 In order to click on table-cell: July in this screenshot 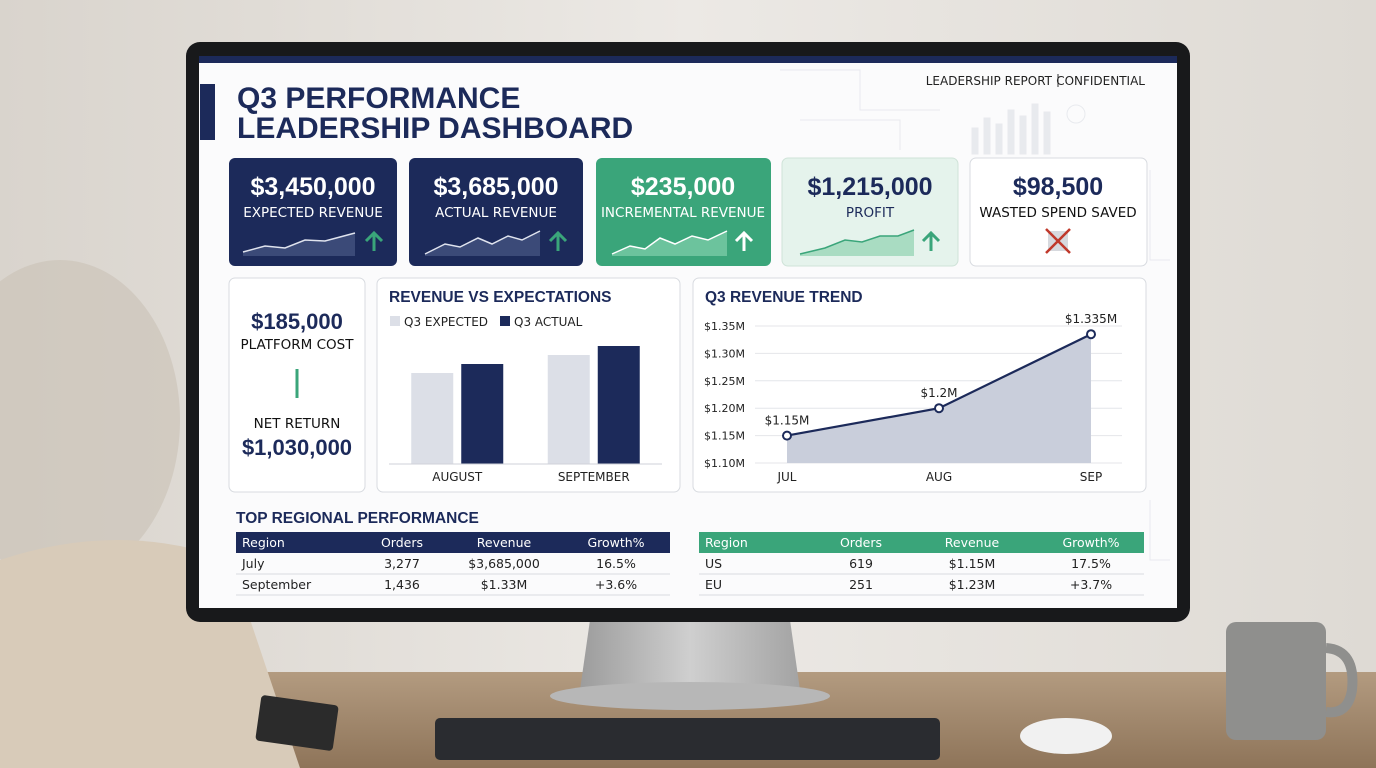, I will do `click(253, 563)`.